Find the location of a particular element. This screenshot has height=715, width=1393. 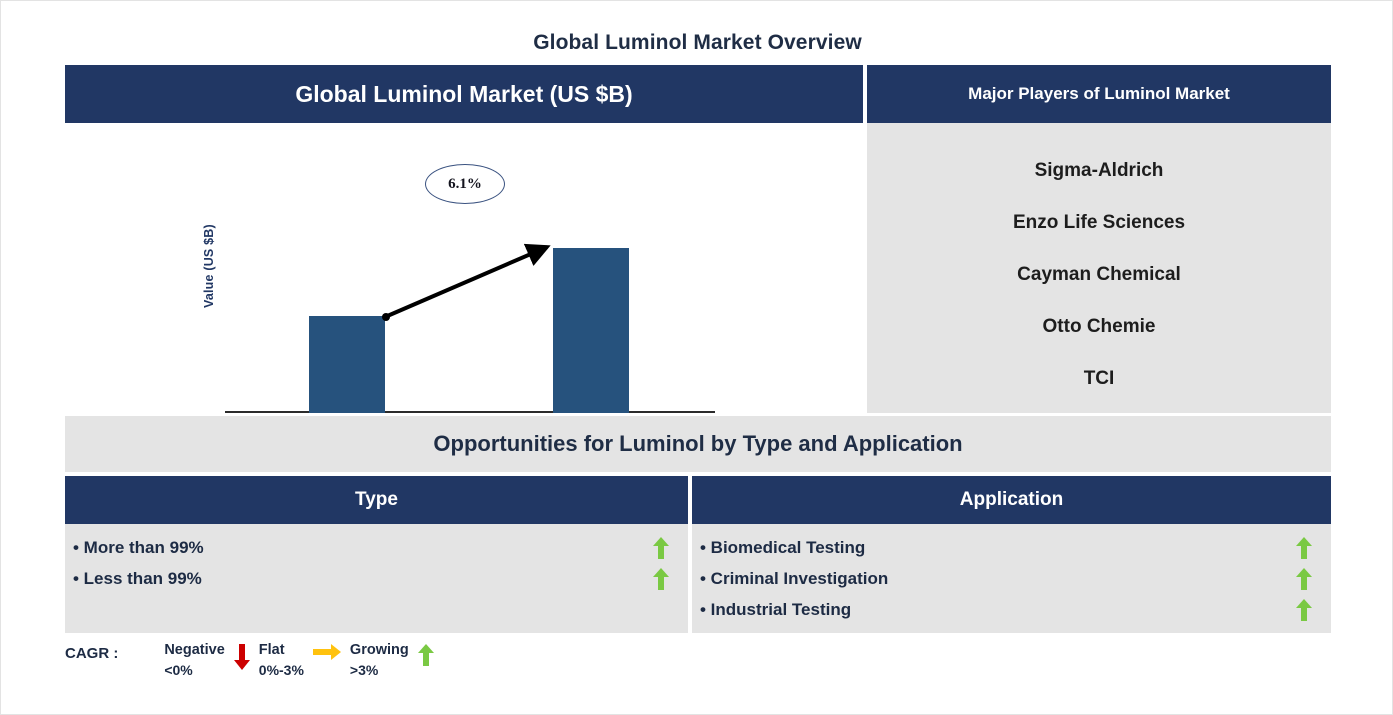

legend-entry-growing: Growing >3% is located at coordinates (396, 660).